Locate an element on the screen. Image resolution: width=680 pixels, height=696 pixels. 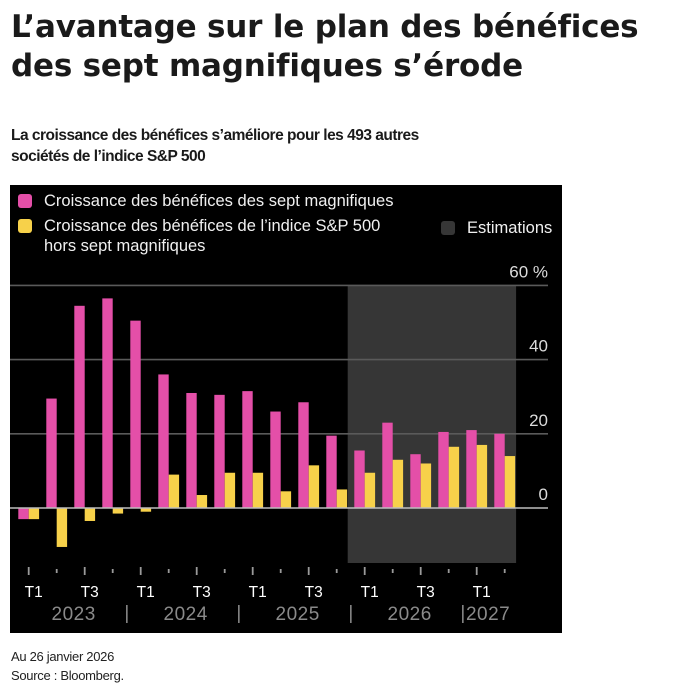
x-quarter-label-17: T1 is located at coordinates (482, 592).